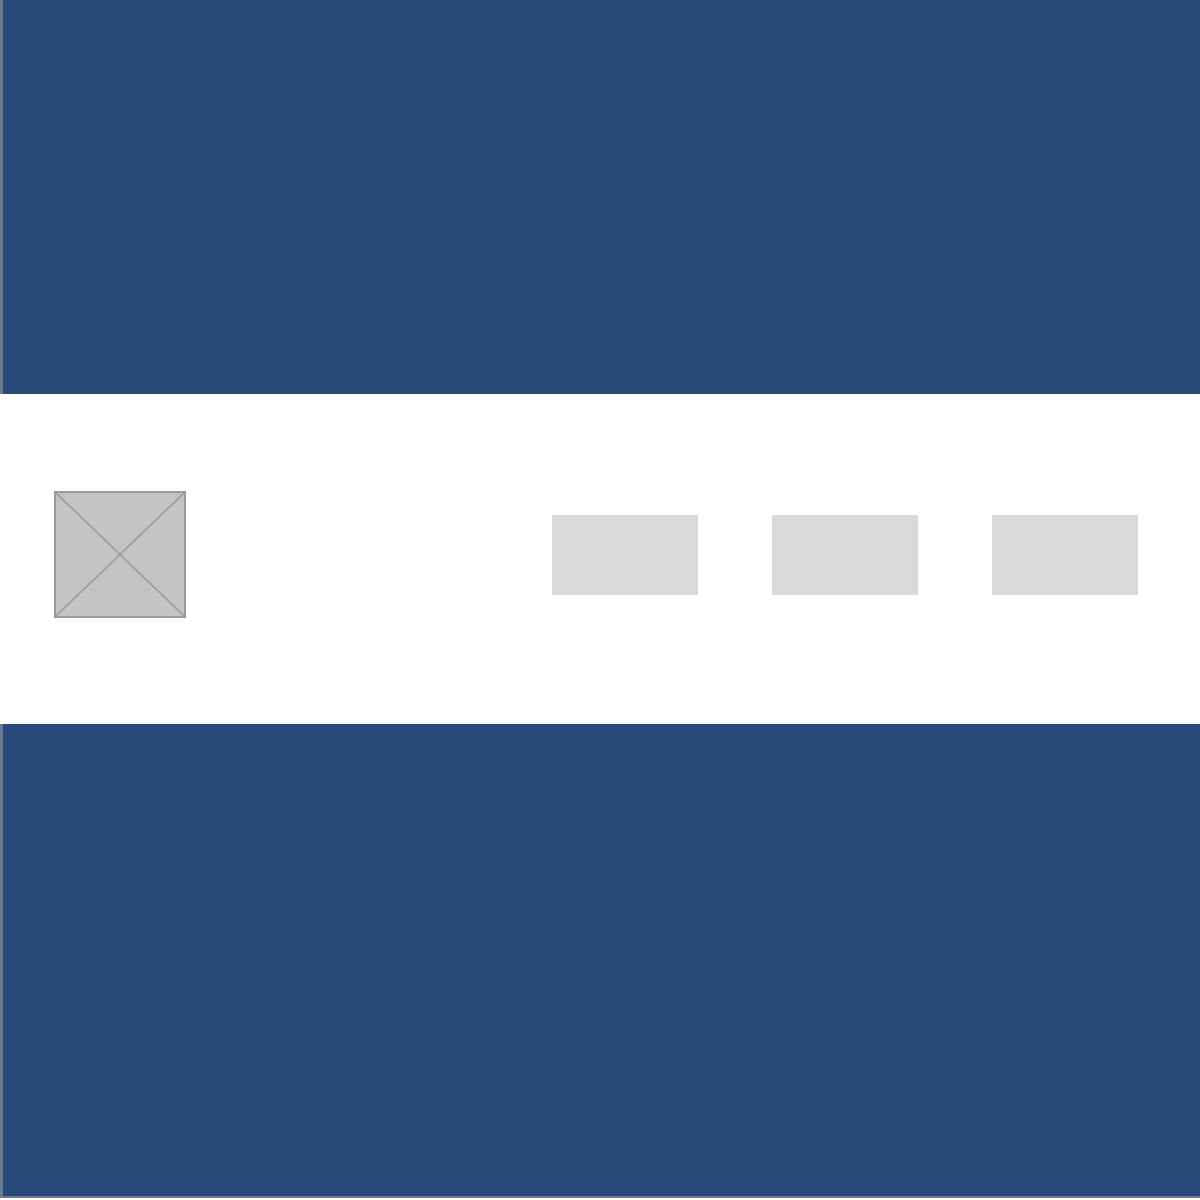  I want to click on image-placeholder-icon, so click(120, 554).